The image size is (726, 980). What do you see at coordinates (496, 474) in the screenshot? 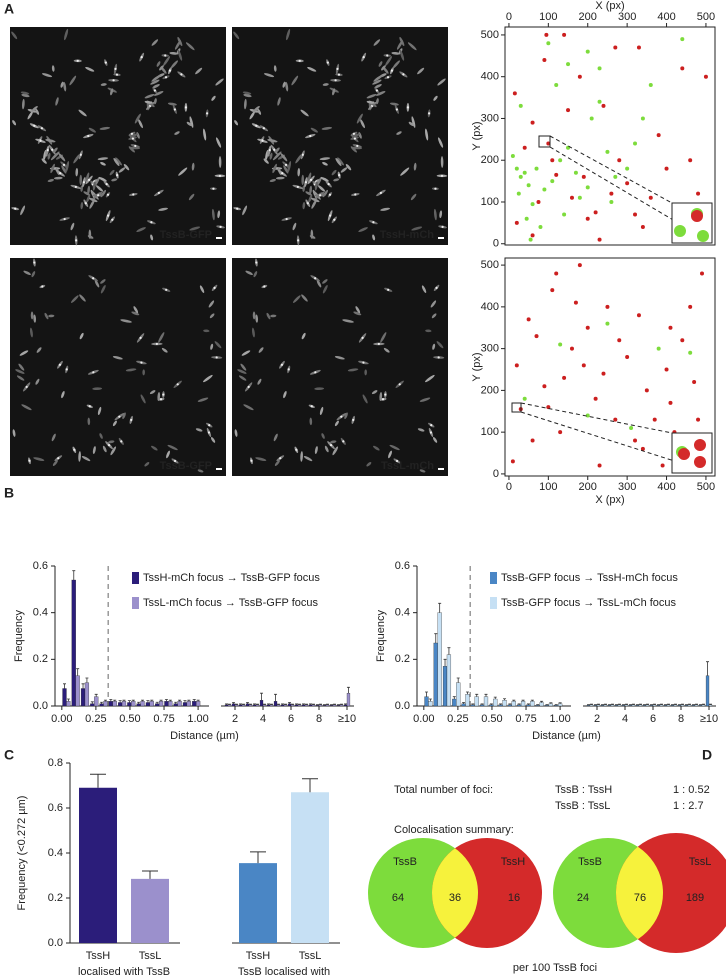
I see `y-tick-label: 0` at bounding box center [496, 474].